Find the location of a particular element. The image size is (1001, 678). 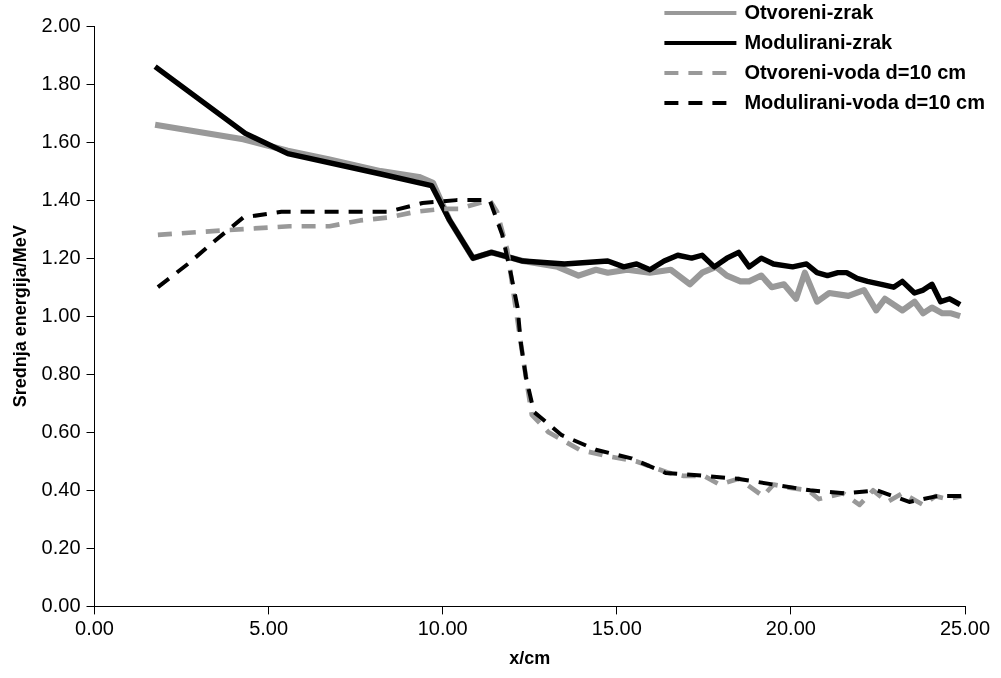

x-tick-label: 15.00 is located at coordinates (616, 627).